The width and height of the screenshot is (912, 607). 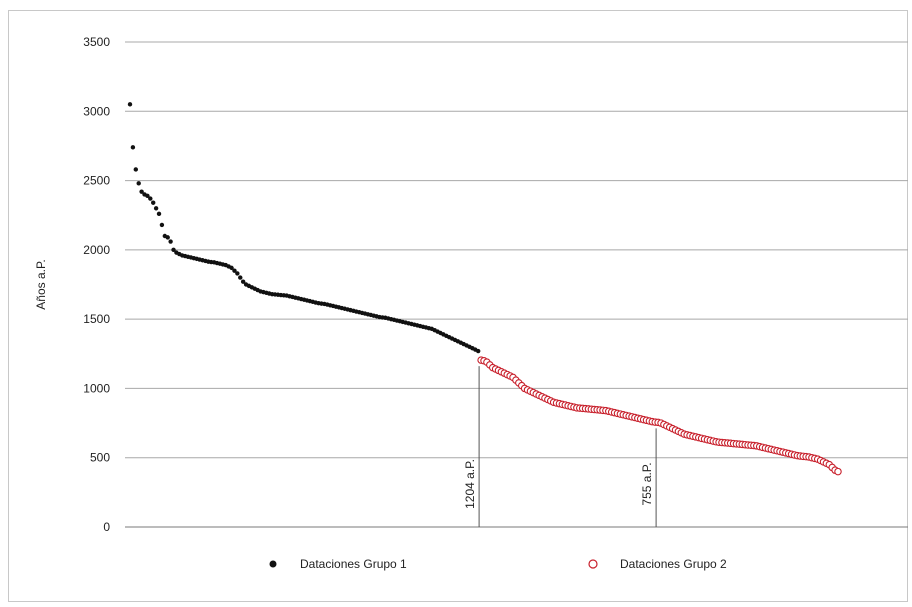 I want to click on legend-label-grupo-2: Dataciones Grupo 2, so click(x=673, y=564).